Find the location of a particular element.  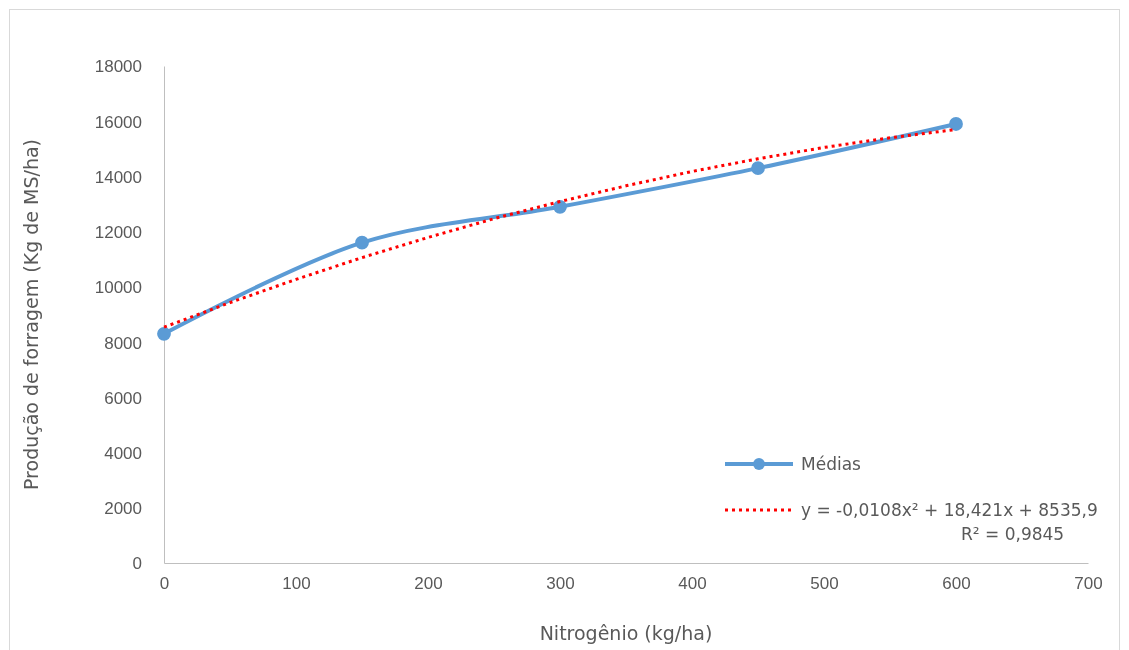

x-tick-label: 200 is located at coordinates (428, 584).